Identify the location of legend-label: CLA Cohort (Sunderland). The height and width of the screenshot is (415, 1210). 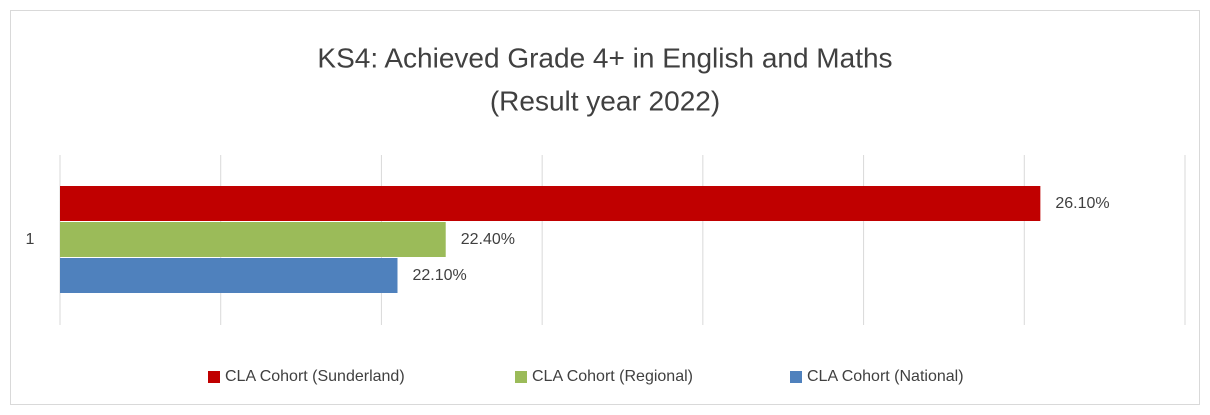
(315, 376).